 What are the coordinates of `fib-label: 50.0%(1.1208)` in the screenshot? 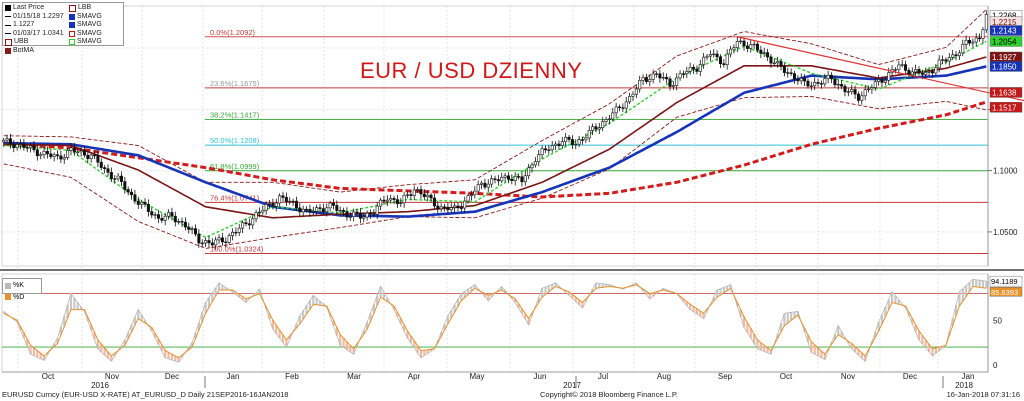 It's located at (235, 140).